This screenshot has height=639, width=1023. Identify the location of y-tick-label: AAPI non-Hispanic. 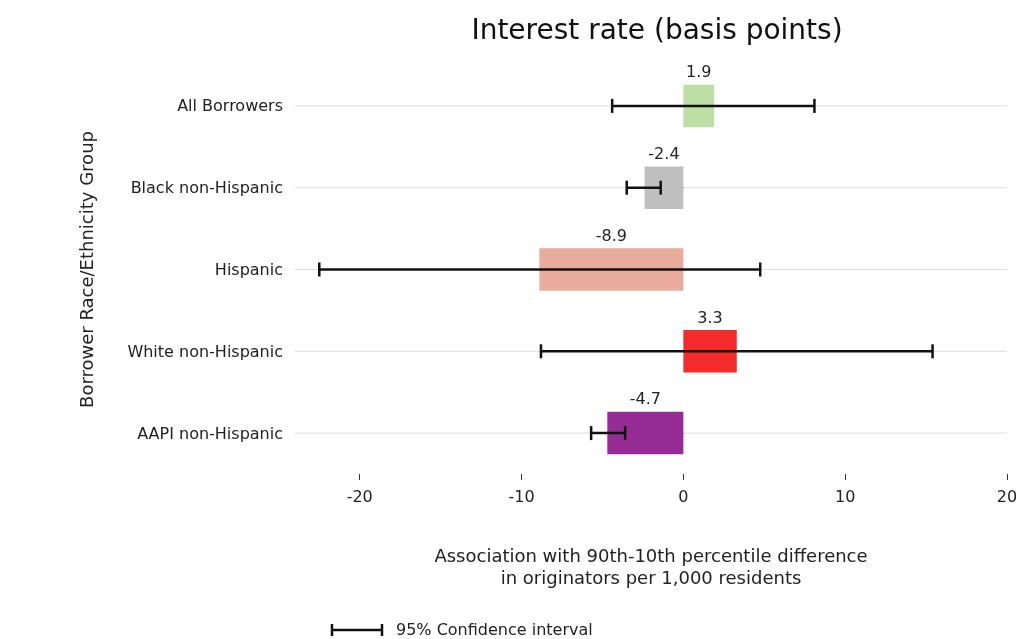
(210, 433).